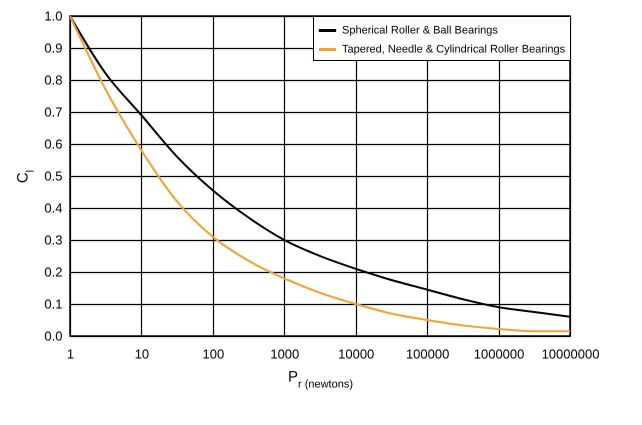 The height and width of the screenshot is (425, 642). I want to click on y-tick-label: 0.4, so click(53, 208).